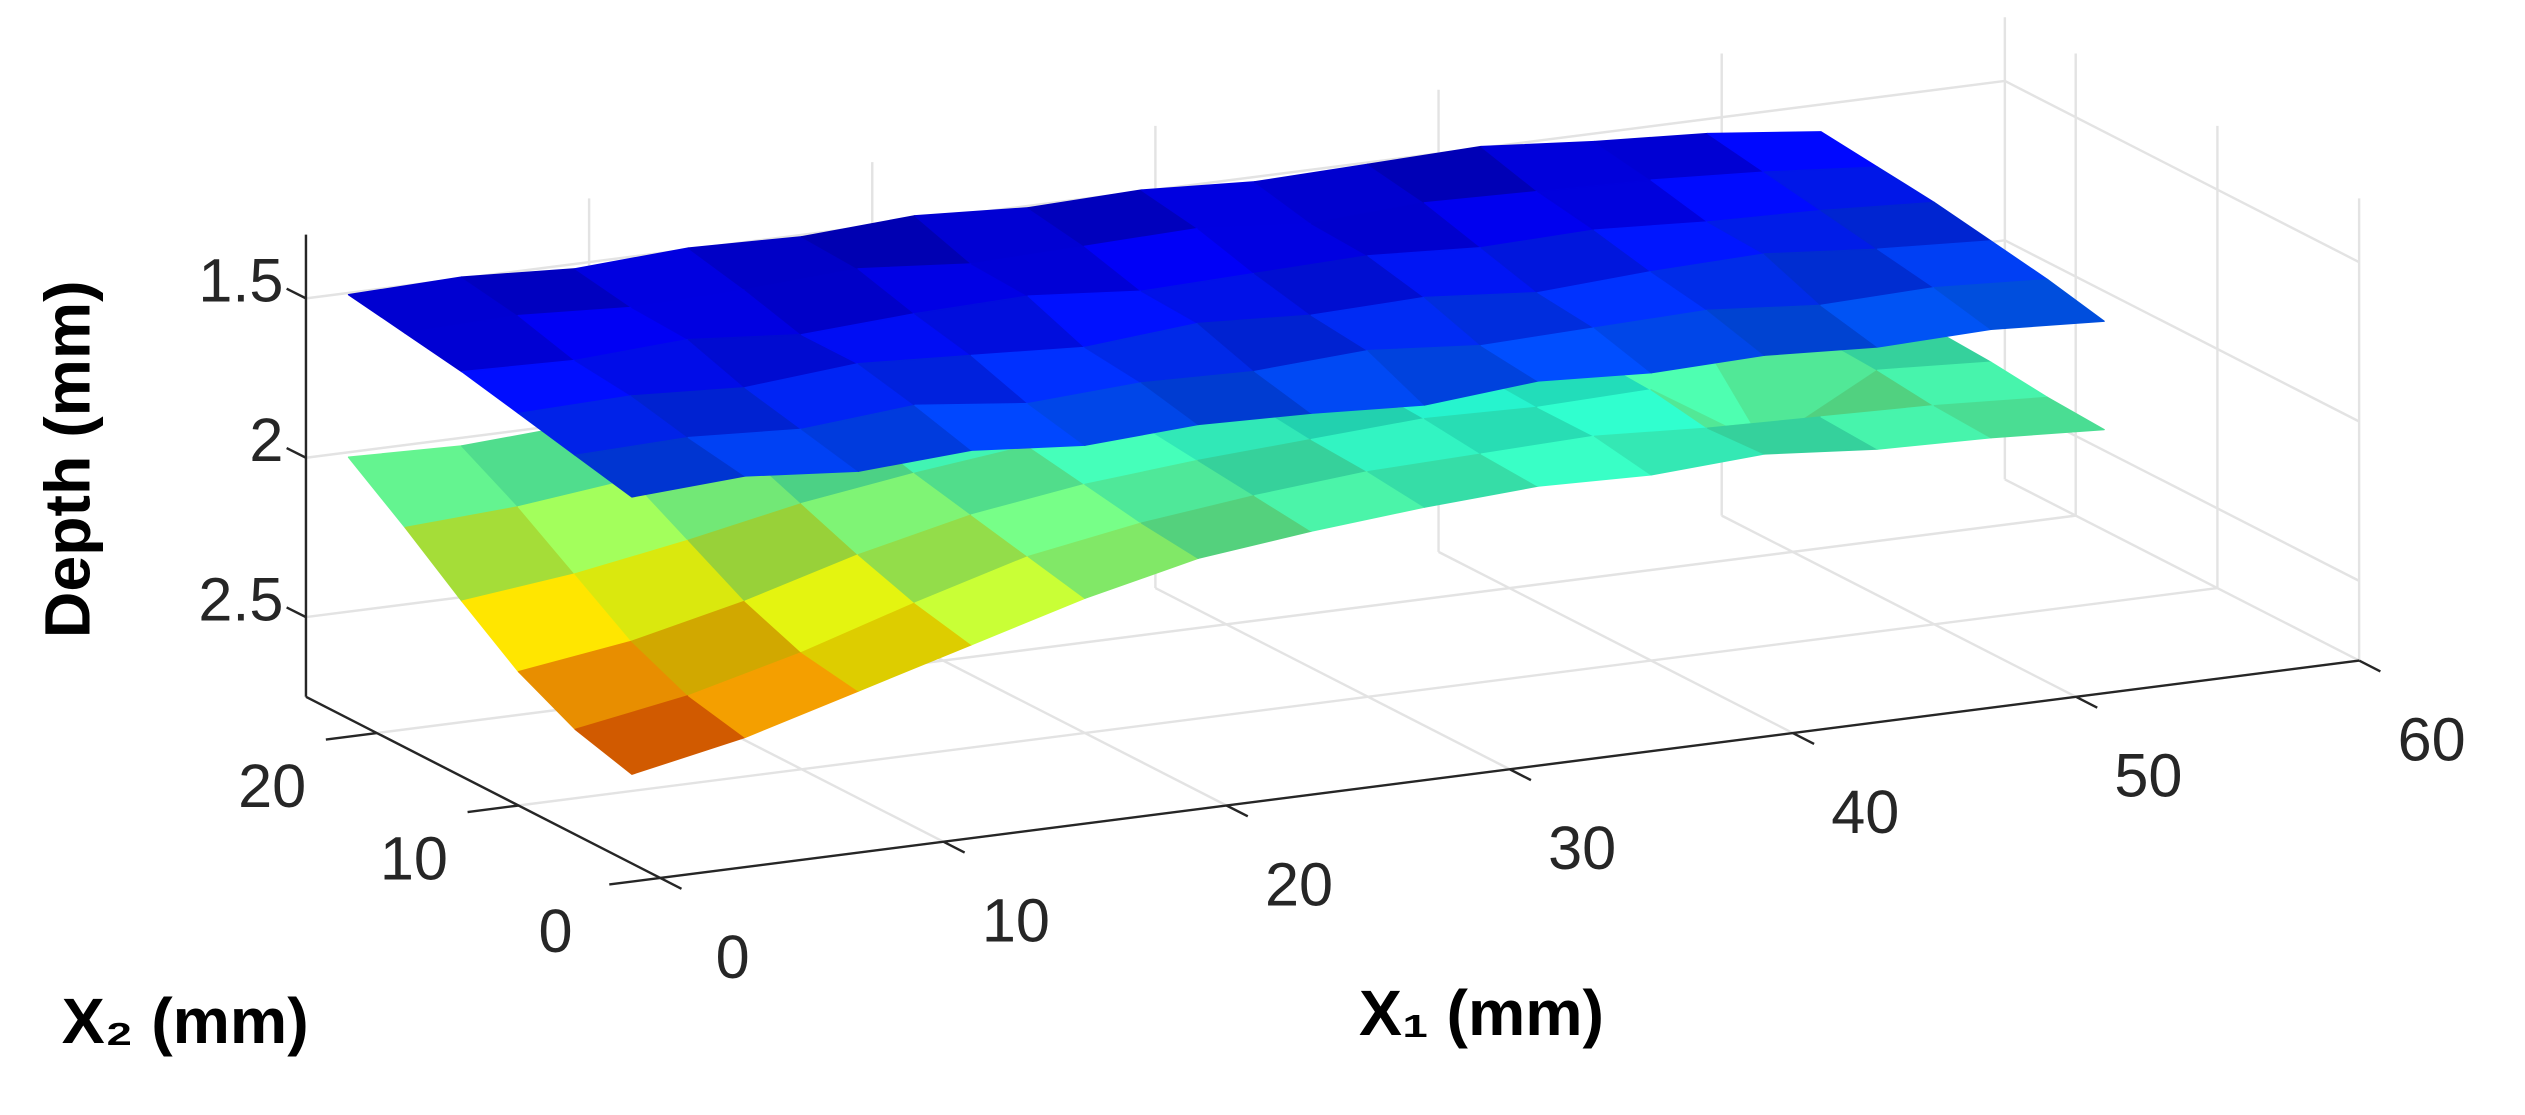 The width and height of the screenshot is (2525, 1115). What do you see at coordinates (1865, 812) in the screenshot?
I see `x-tick-label: 40` at bounding box center [1865, 812].